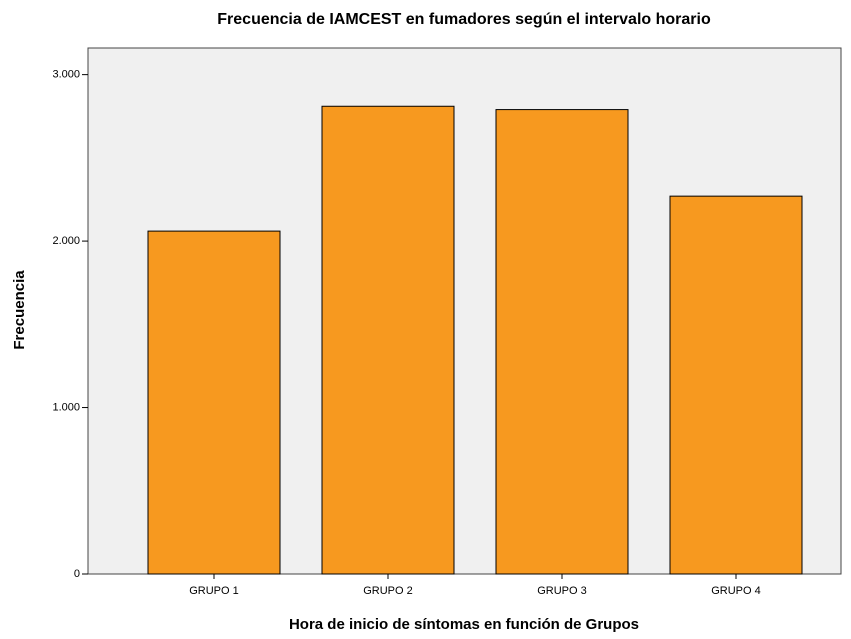 The height and width of the screenshot is (639, 851). Describe the element at coordinates (562, 591) in the screenshot. I see `x-tick-label: GRUPO 3` at that location.